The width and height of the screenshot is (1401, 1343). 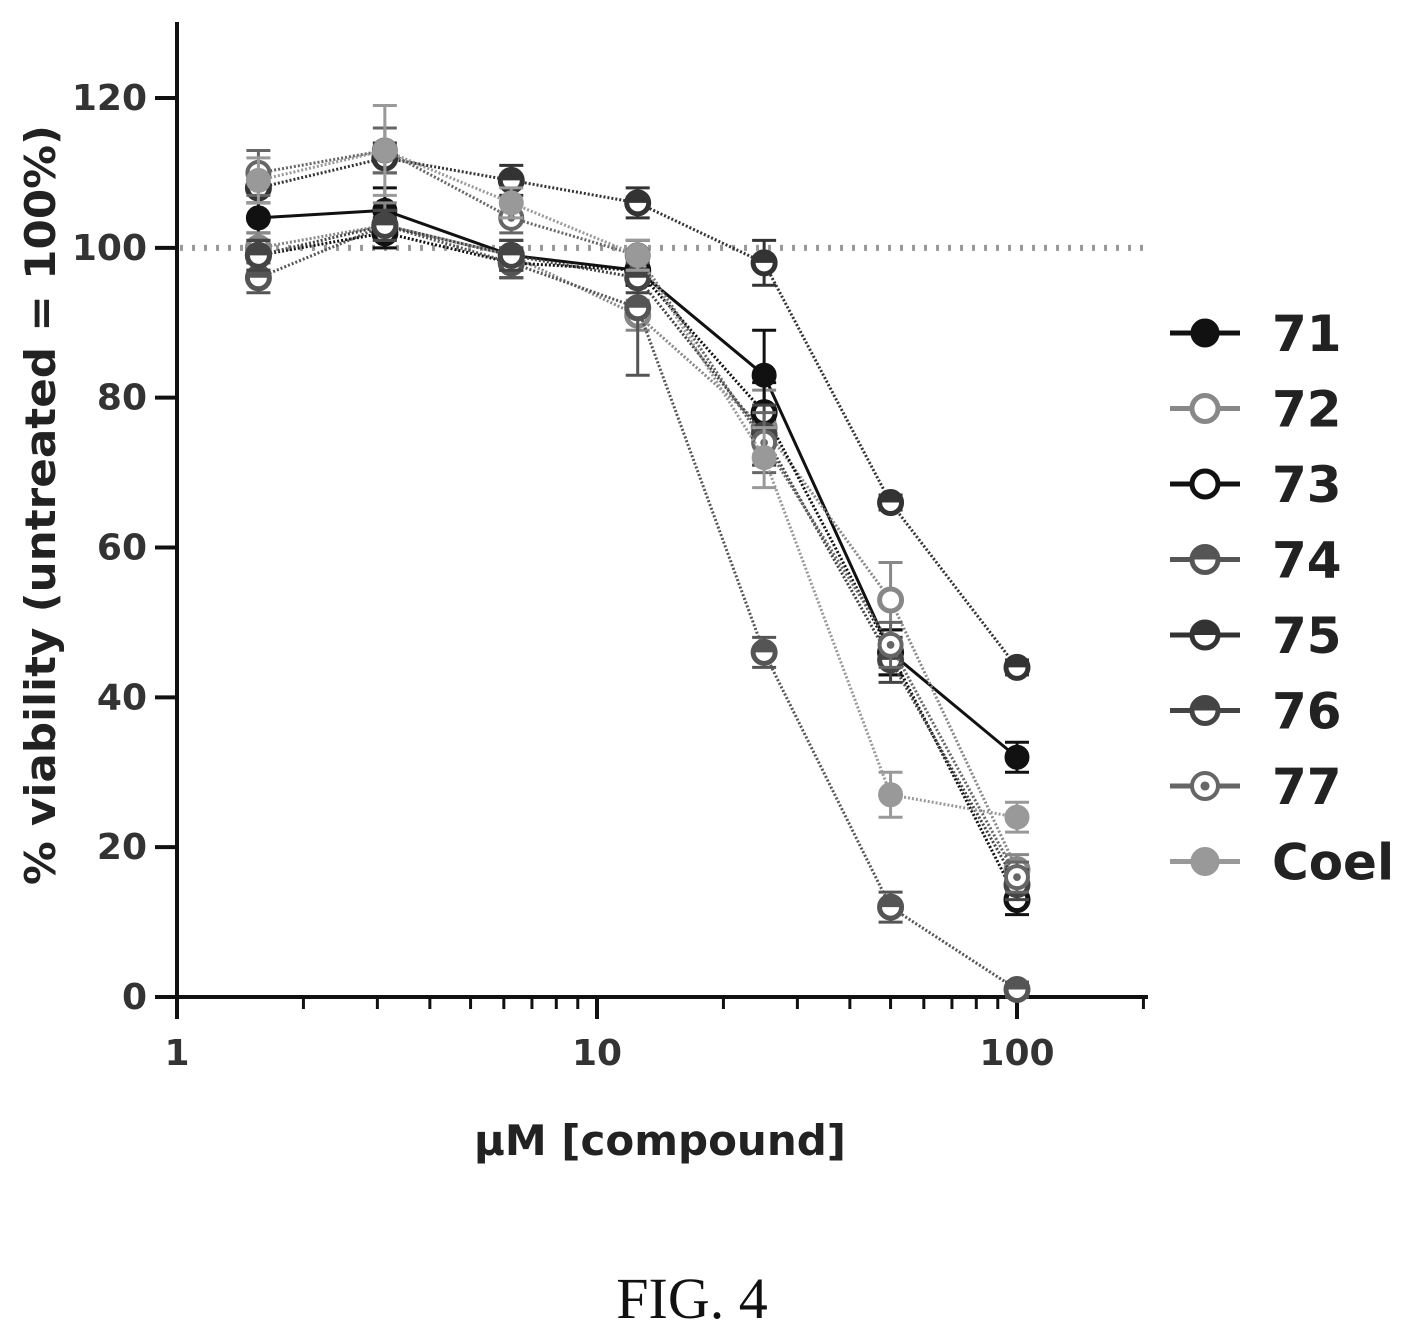 I want to click on legend-item-72: 72, so click(x=1256, y=410).